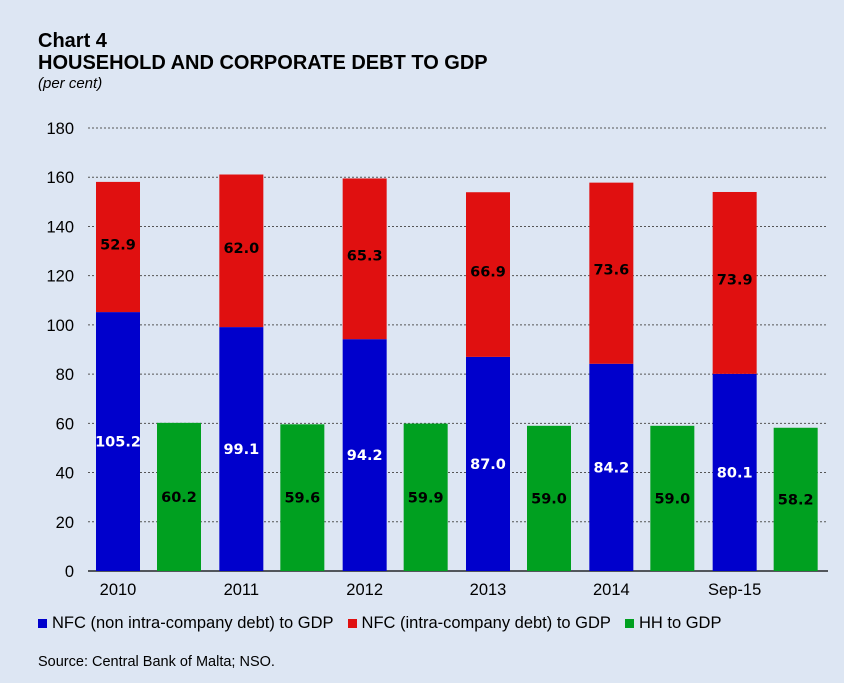 This screenshot has height=683, width=844. Describe the element at coordinates (65, 375) in the screenshot. I see `y-tick-label: 80` at that location.